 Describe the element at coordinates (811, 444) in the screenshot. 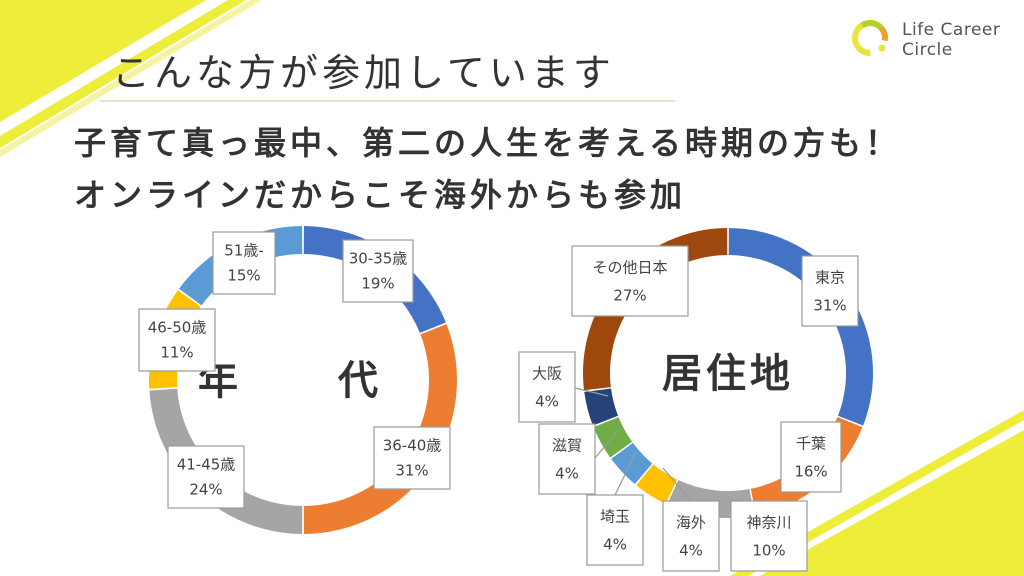

I see `data-label-category: 千葉` at that location.